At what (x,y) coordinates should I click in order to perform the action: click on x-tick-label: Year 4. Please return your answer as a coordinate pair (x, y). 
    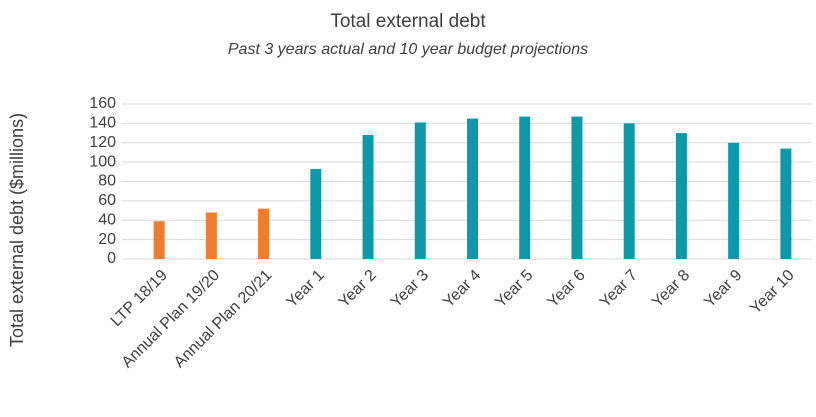
    Looking at the image, I should click on (462, 289).